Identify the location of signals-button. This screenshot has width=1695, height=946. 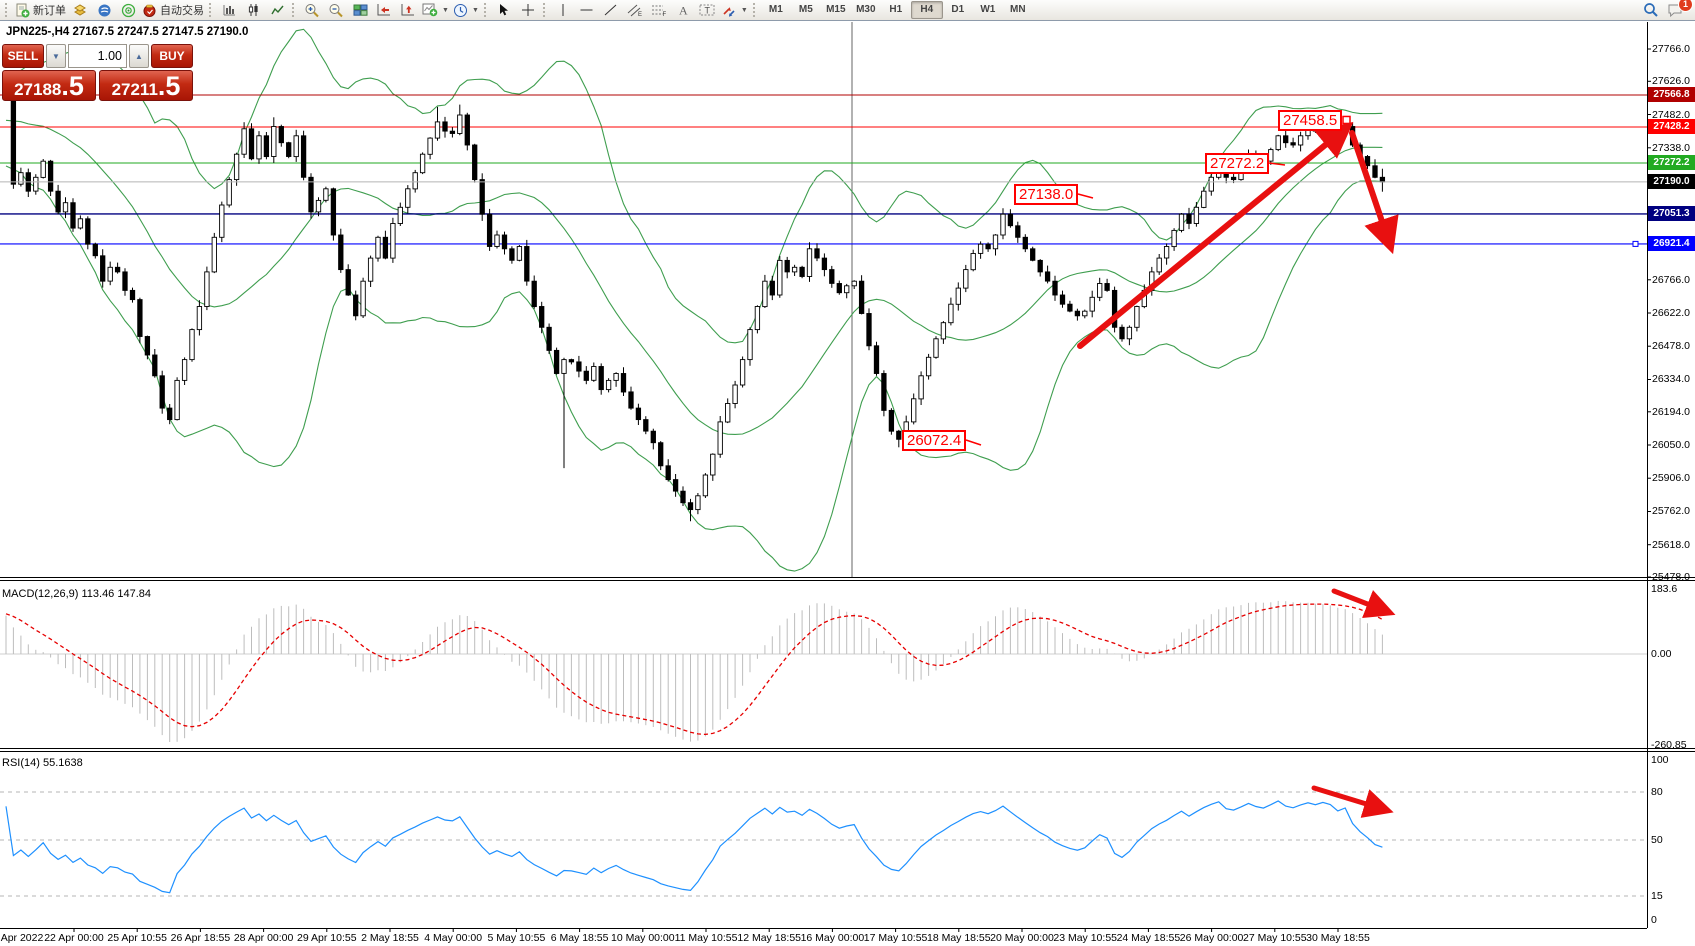
(128, 10).